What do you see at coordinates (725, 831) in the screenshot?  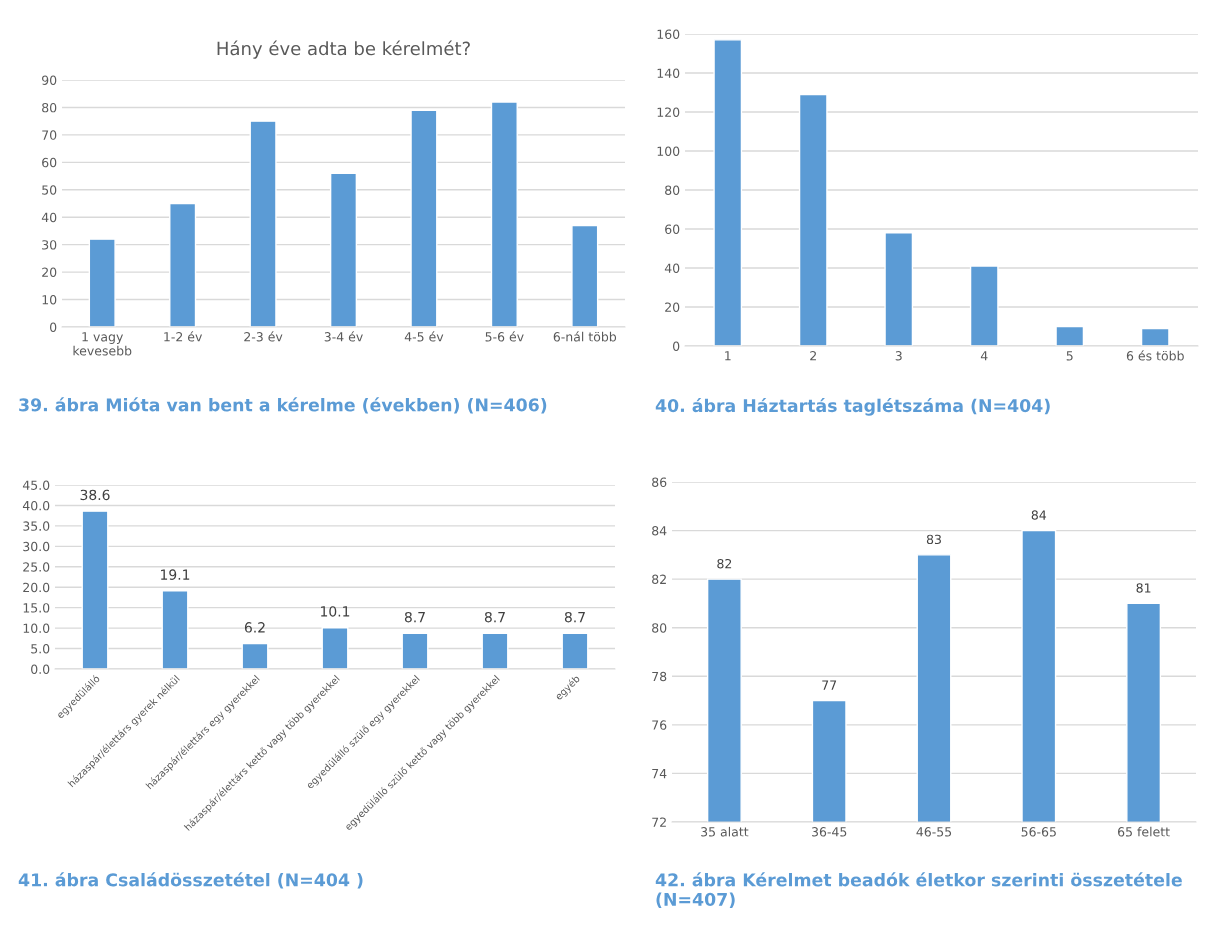 I see `x-tick-label: 35 alatt` at bounding box center [725, 831].